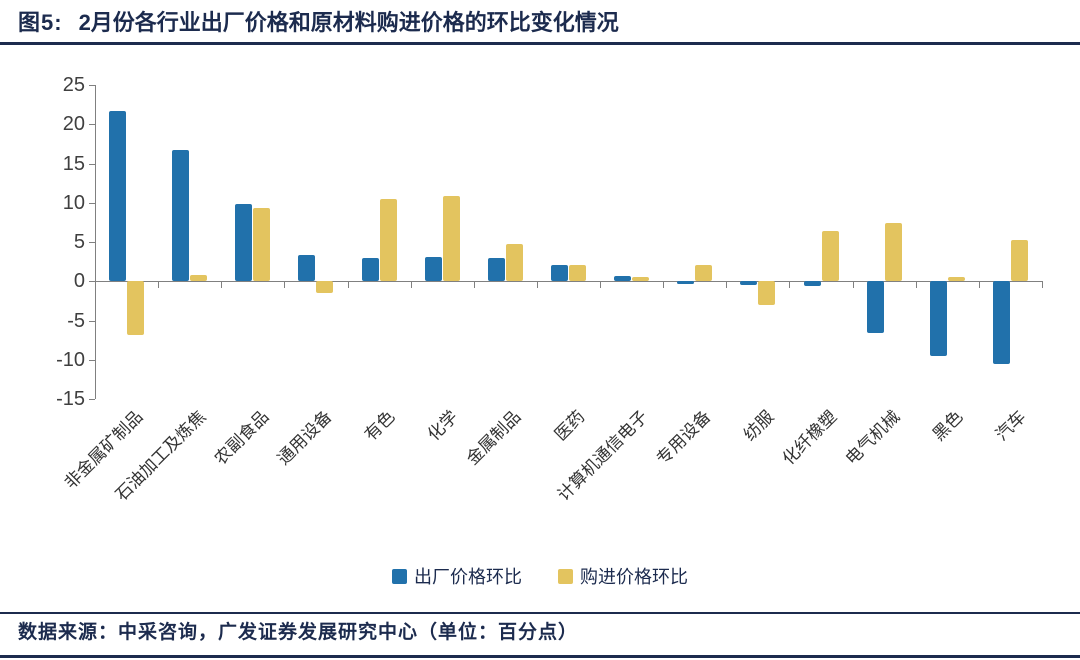 The height and width of the screenshot is (660, 1080). What do you see at coordinates (40, 22) in the screenshot?
I see `figure-number-label: 图5:` at bounding box center [40, 22].